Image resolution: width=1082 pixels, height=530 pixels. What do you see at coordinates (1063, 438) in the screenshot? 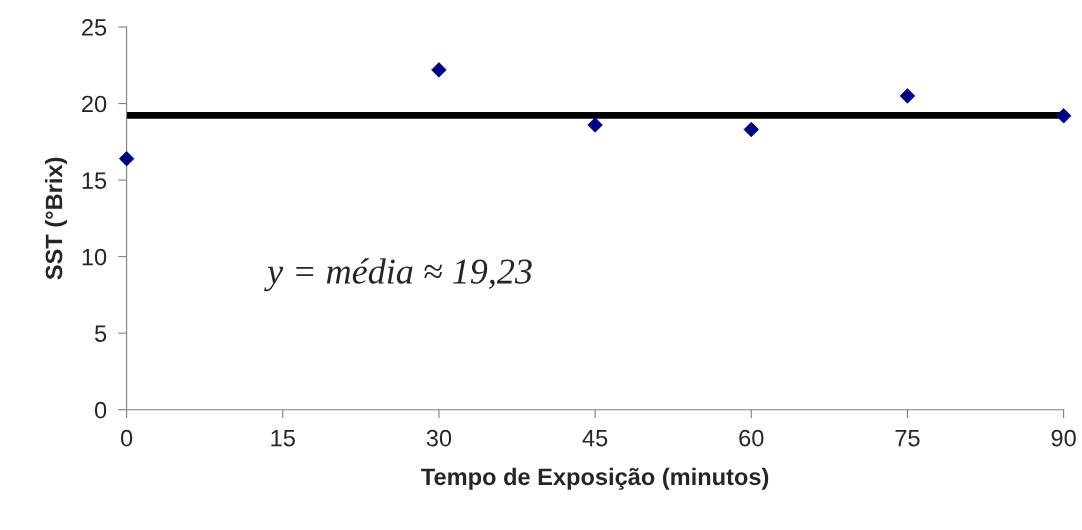
I see `x-tick-label: 90` at bounding box center [1063, 438].